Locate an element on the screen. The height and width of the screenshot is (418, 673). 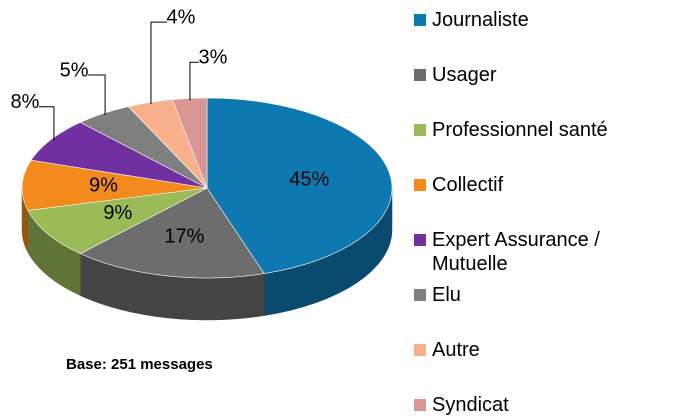
legend-label: Usager is located at coordinates (464, 75).